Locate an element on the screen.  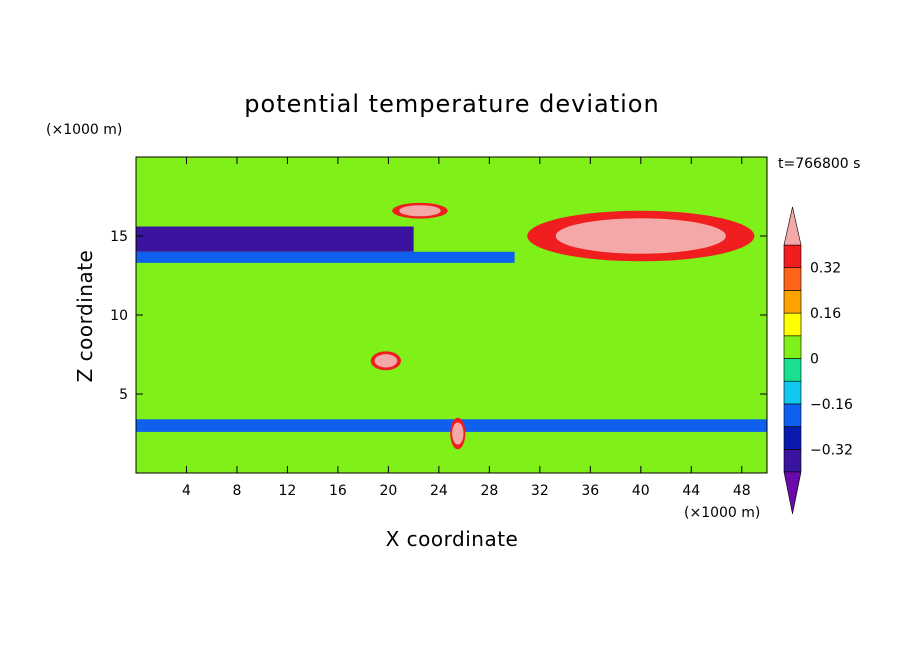
x-tick-label: 20 is located at coordinates (388, 491).